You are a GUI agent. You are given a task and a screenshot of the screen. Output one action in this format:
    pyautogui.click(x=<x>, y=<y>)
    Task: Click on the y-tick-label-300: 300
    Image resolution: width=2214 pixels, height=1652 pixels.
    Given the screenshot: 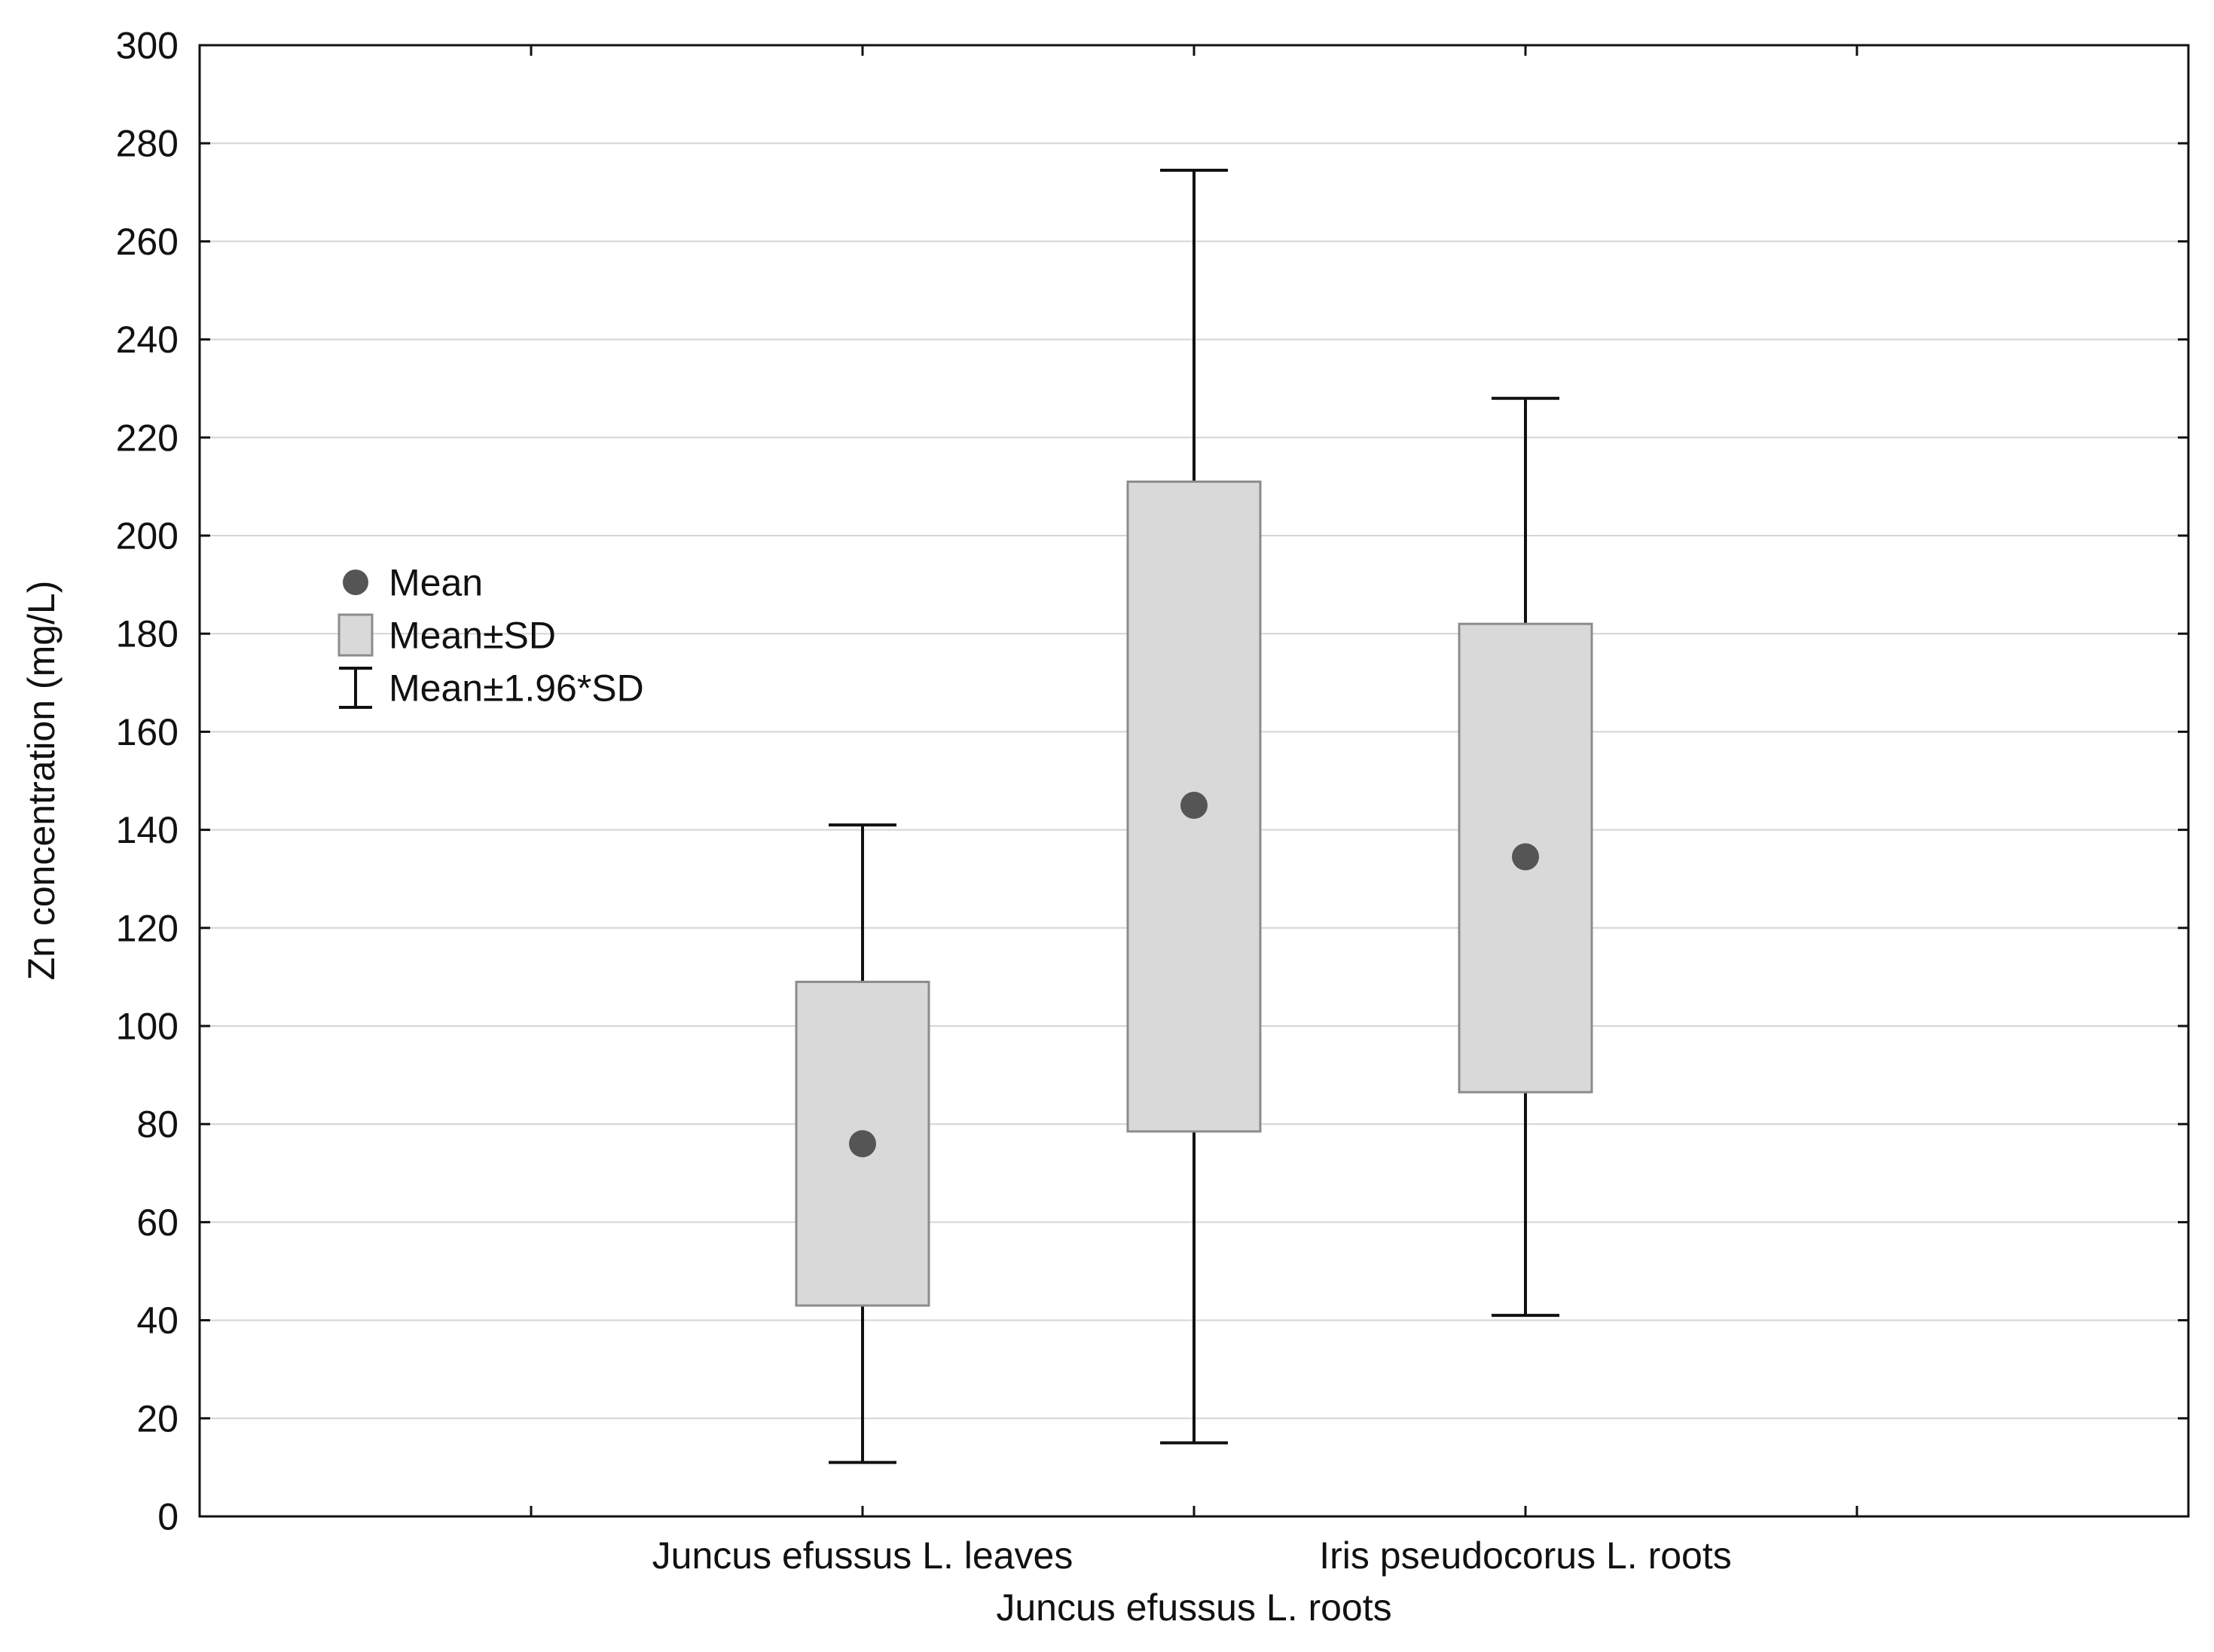 What is the action you would take?
    pyautogui.click(x=147, y=46)
    